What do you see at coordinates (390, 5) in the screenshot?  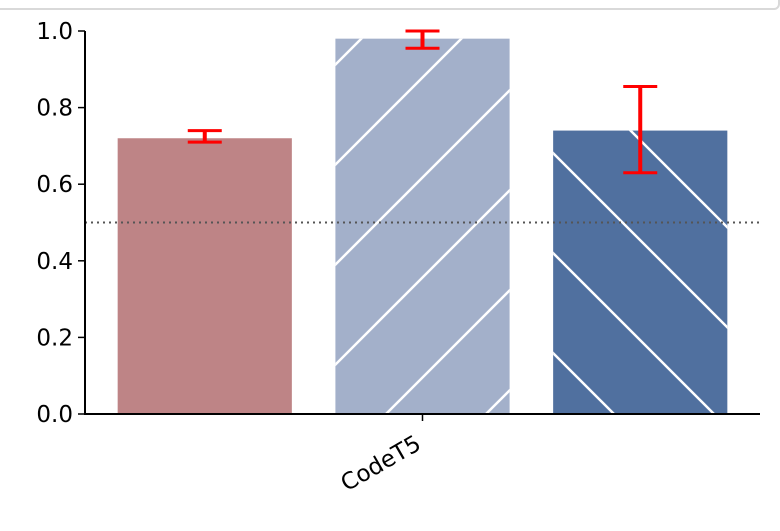 I see `panel-border` at bounding box center [390, 5].